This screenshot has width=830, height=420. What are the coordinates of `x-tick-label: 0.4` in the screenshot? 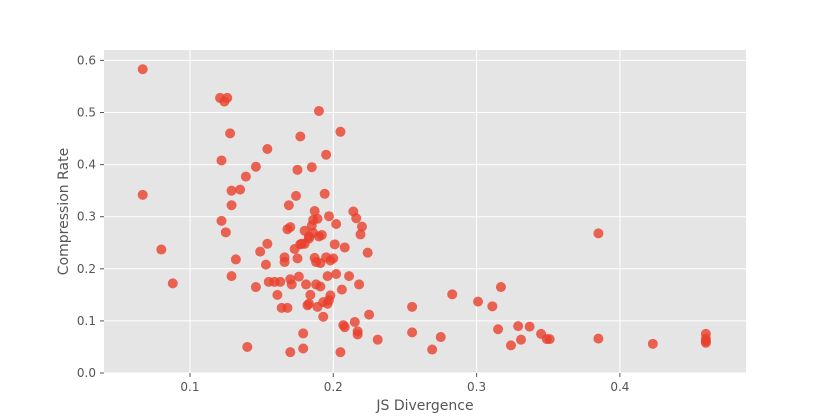 It's located at (619, 387).